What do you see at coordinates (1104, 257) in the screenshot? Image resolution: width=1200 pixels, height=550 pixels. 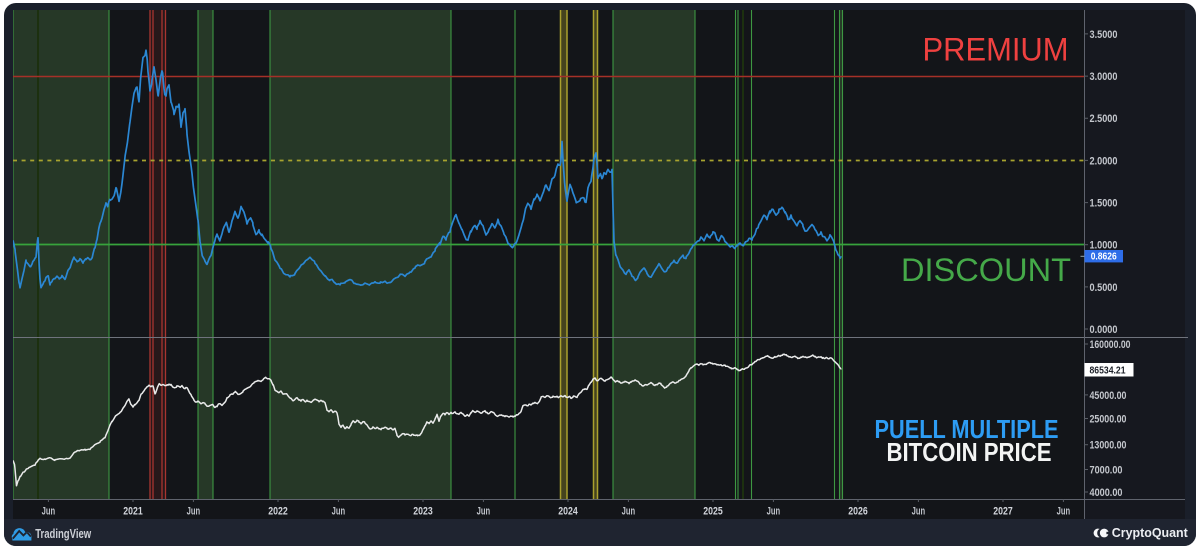 I see `svg-text: 0.8626` at bounding box center [1104, 257].